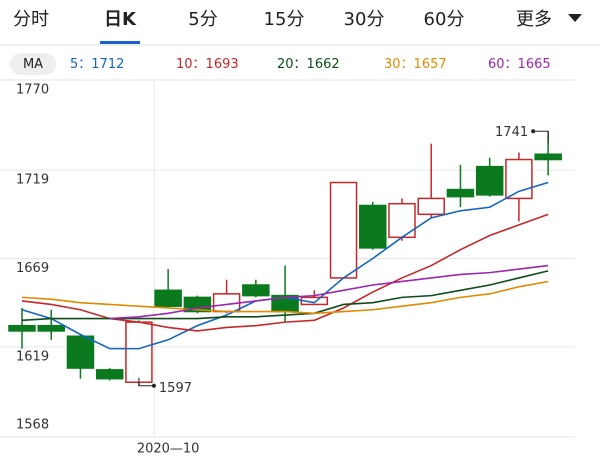 This screenshot has height=458, width=600. Describe the element at coordinates (168, 449) in the screenshot. I see `x-tick-label: 2020—10` at that location.